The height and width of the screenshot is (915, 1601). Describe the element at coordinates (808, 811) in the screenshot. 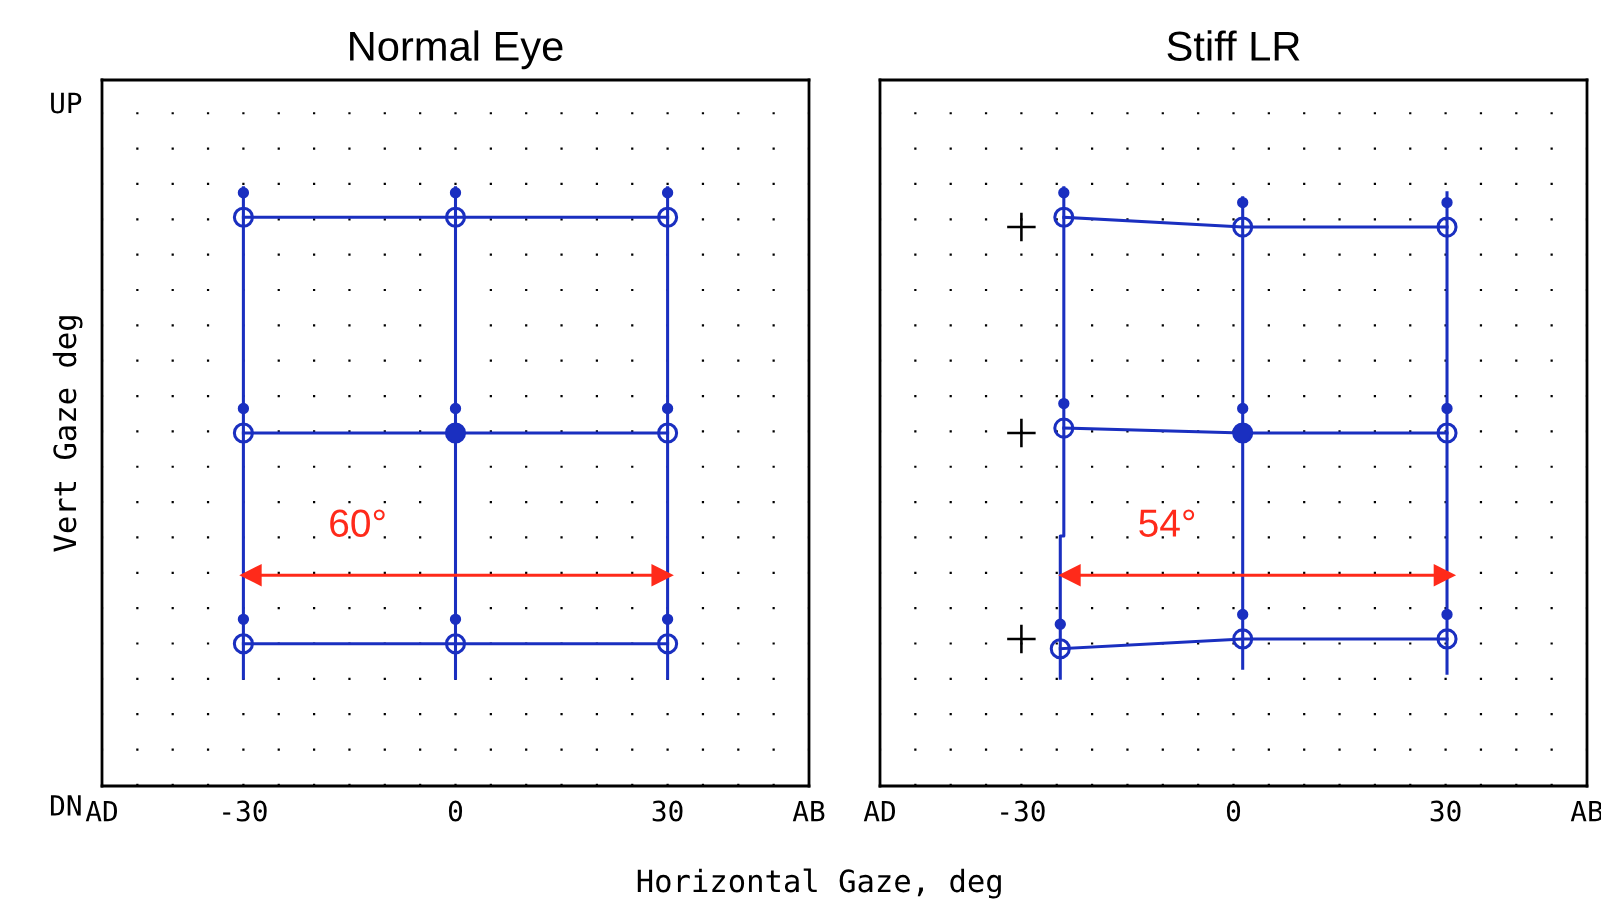

I see `x-tick-label: AB` at that location.